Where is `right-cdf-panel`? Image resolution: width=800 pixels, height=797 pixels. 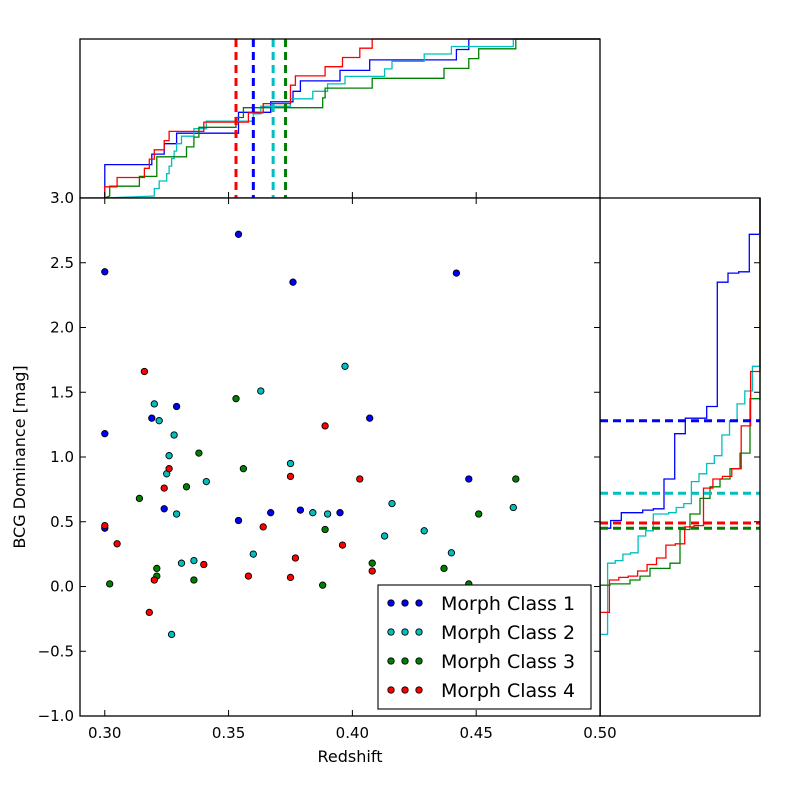
right-cdf-panel is located at coordinates (680, 457).